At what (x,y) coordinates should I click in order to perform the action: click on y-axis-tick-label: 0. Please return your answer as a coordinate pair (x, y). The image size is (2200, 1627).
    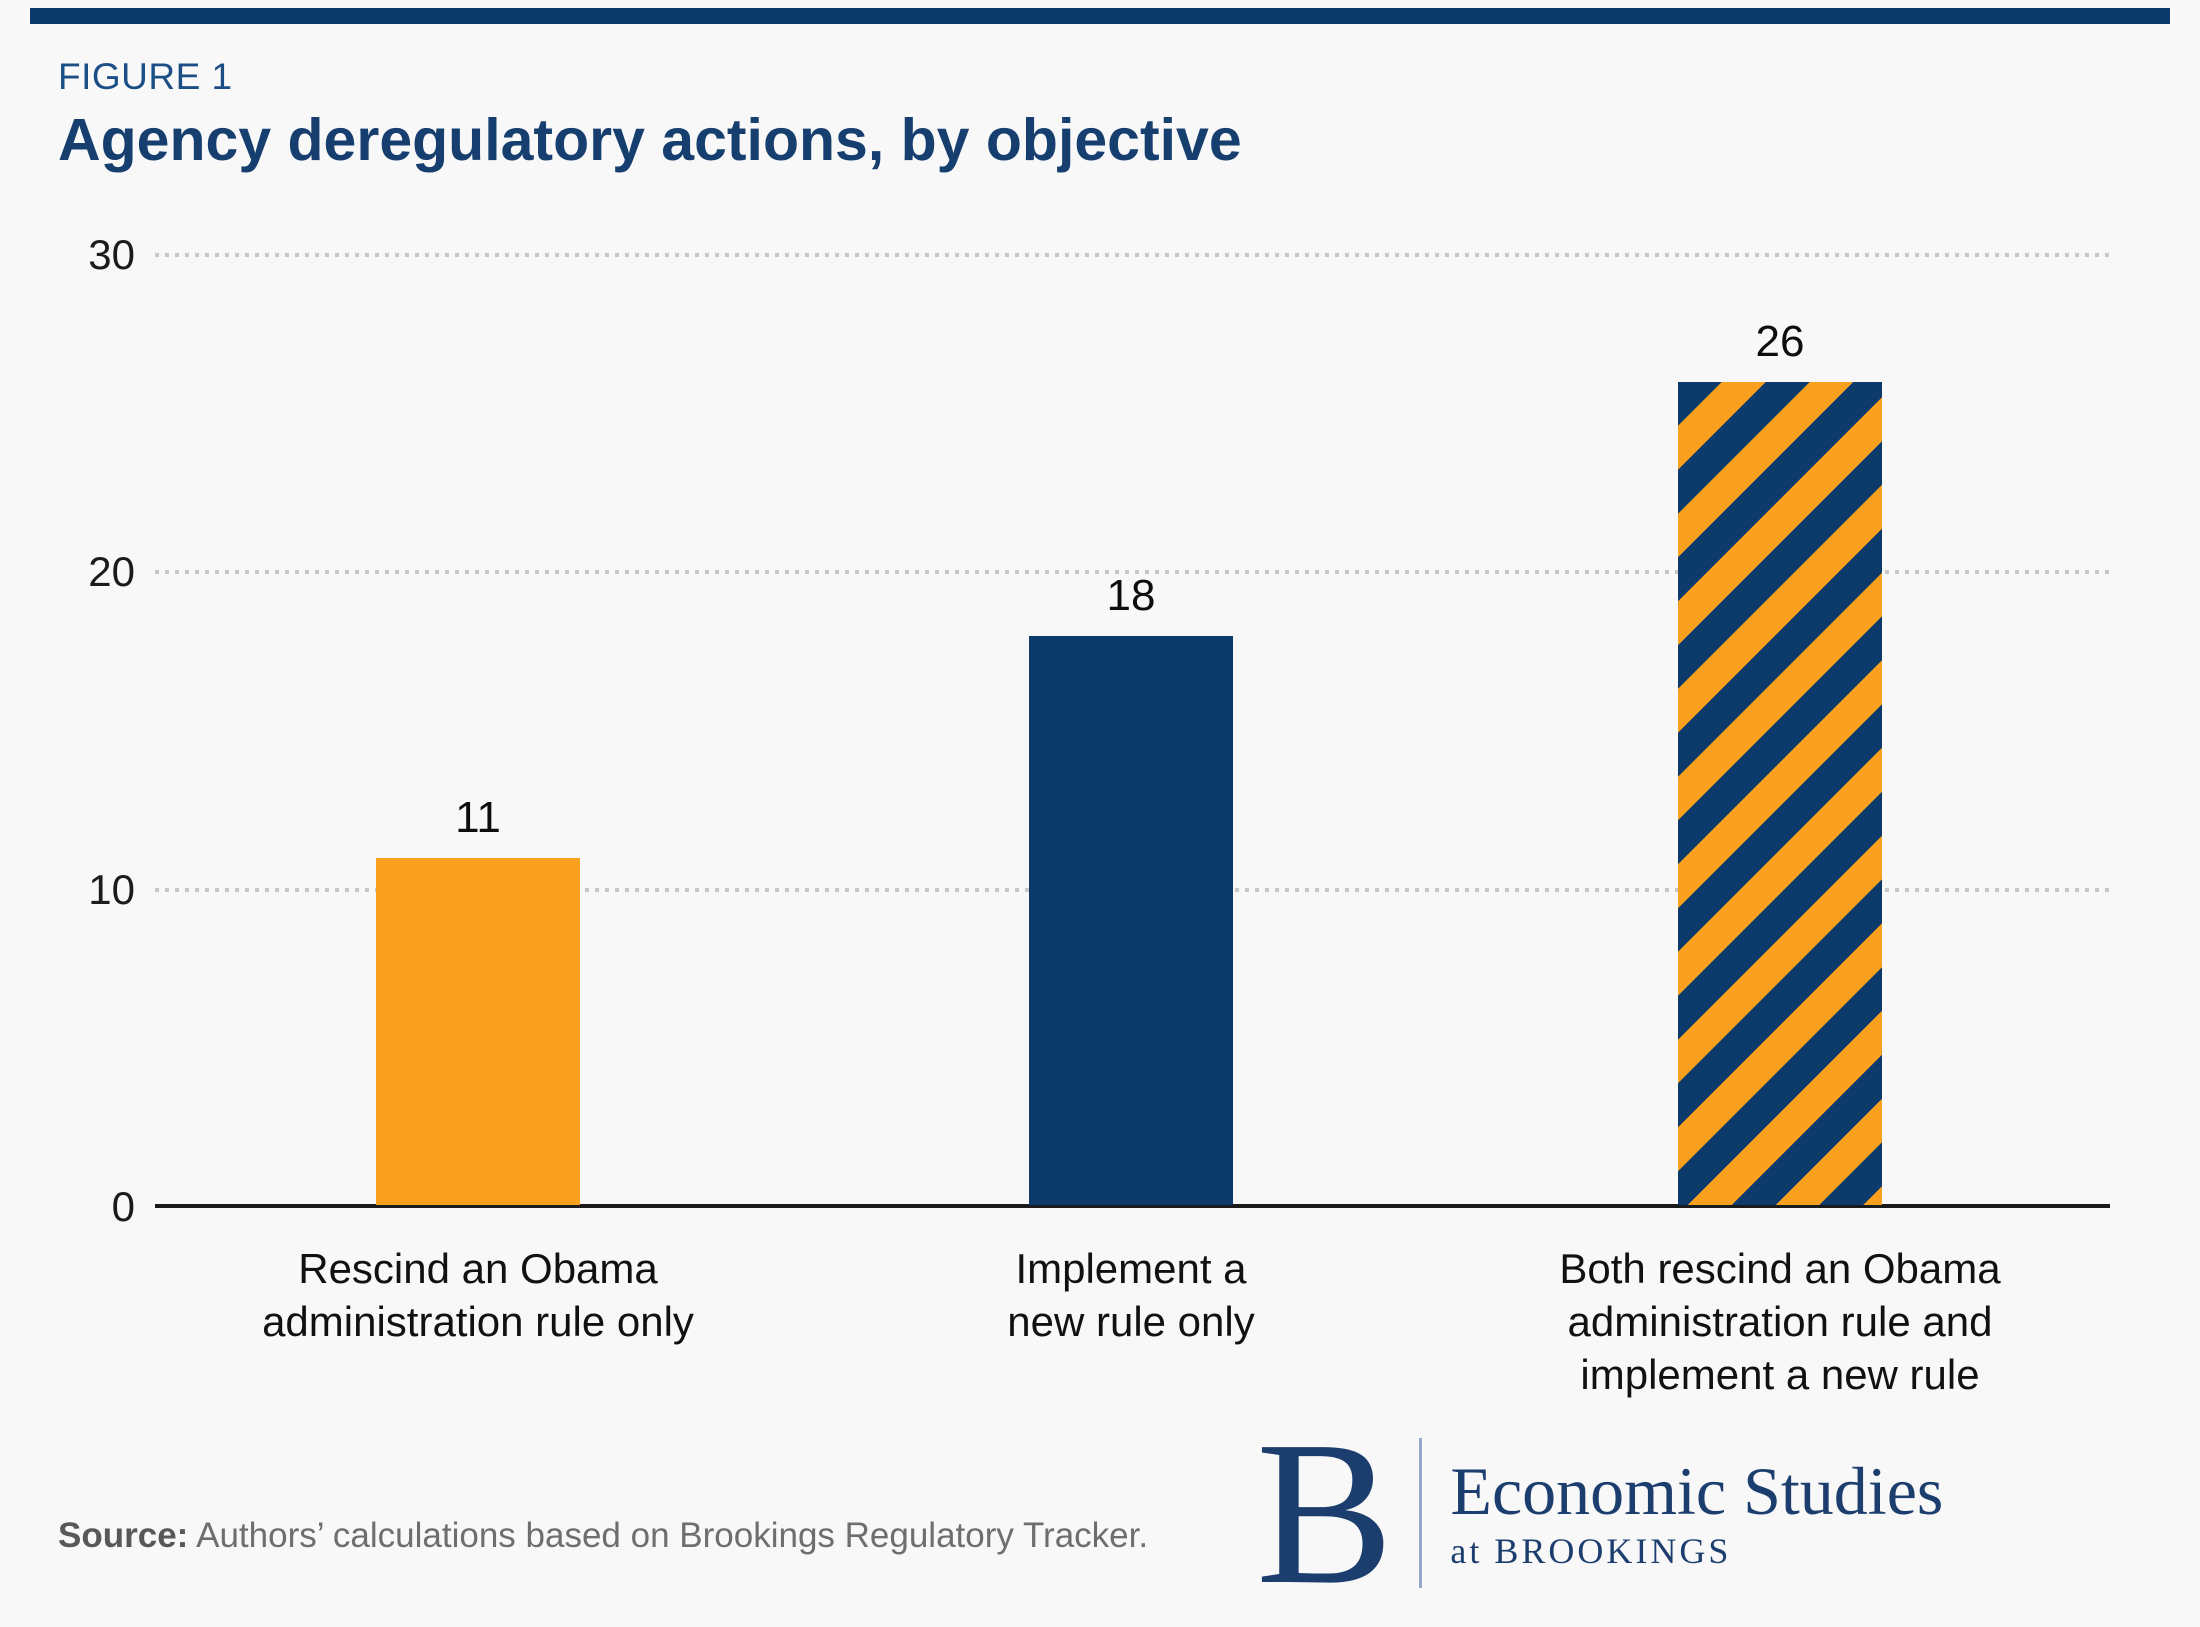
    Looking at the image, I should click on (123, 1206).